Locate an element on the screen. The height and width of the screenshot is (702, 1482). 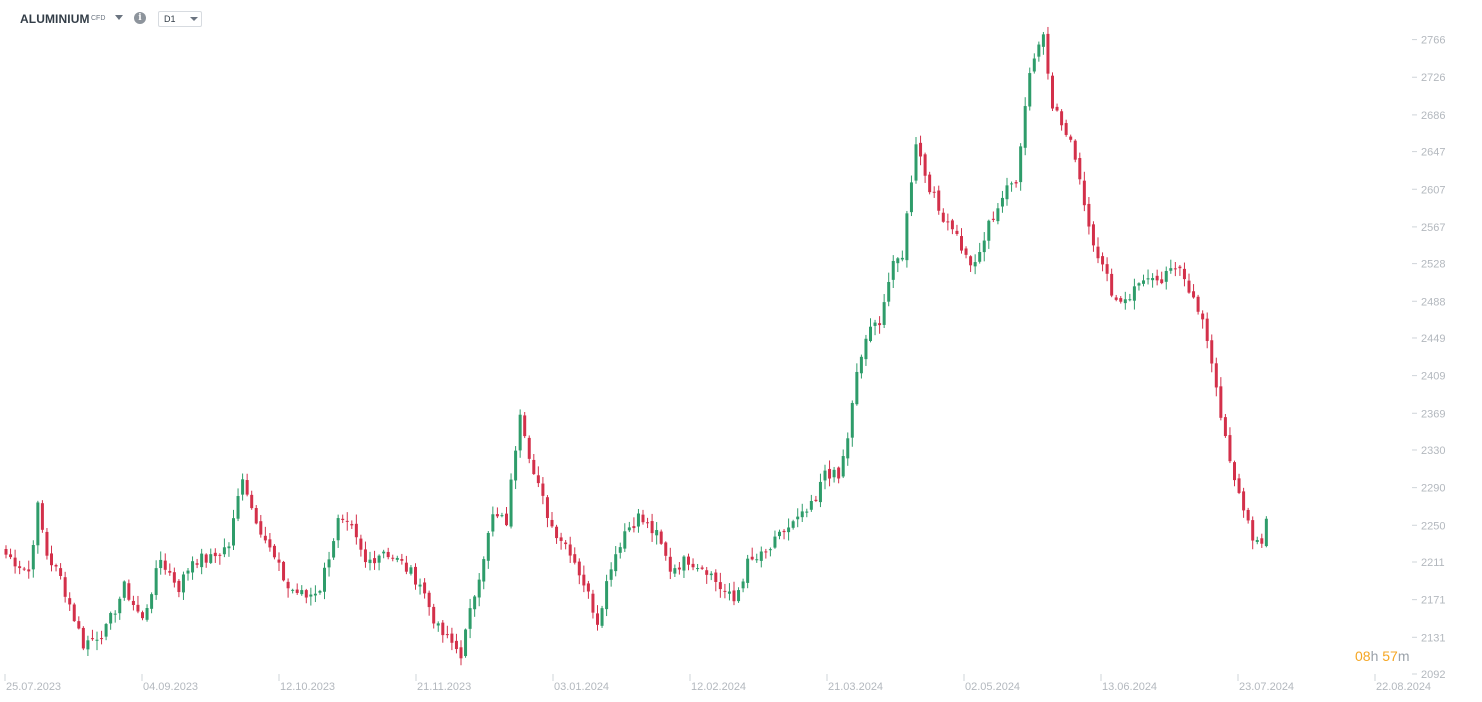
x-tick-label: 21.03.2024 is located at coordinates (855, 687).